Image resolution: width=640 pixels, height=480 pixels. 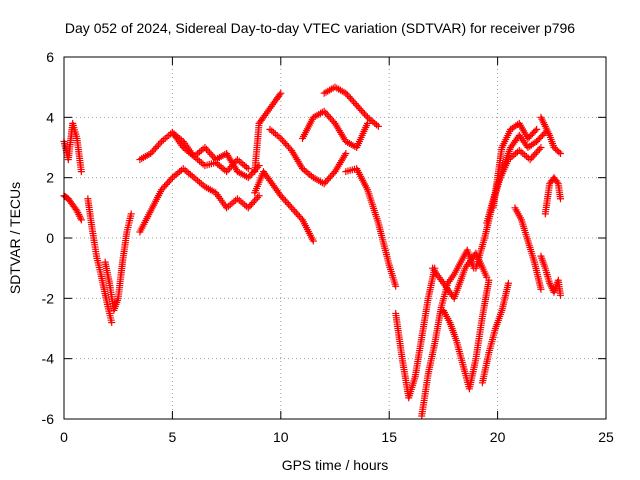 I want to click on x-tick-labels: 0 5 10 15 20 25, so click(x=337, y=437).